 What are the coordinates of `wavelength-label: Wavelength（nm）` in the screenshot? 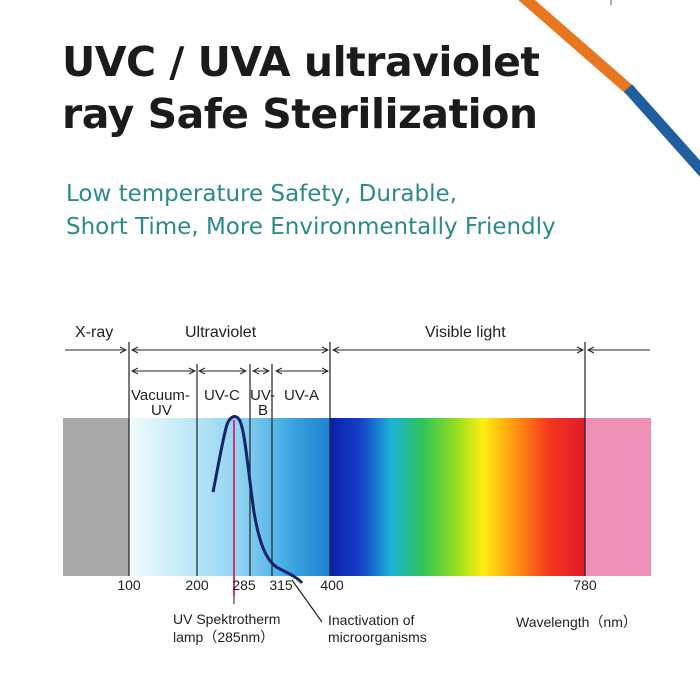 It's located at (576, 622).